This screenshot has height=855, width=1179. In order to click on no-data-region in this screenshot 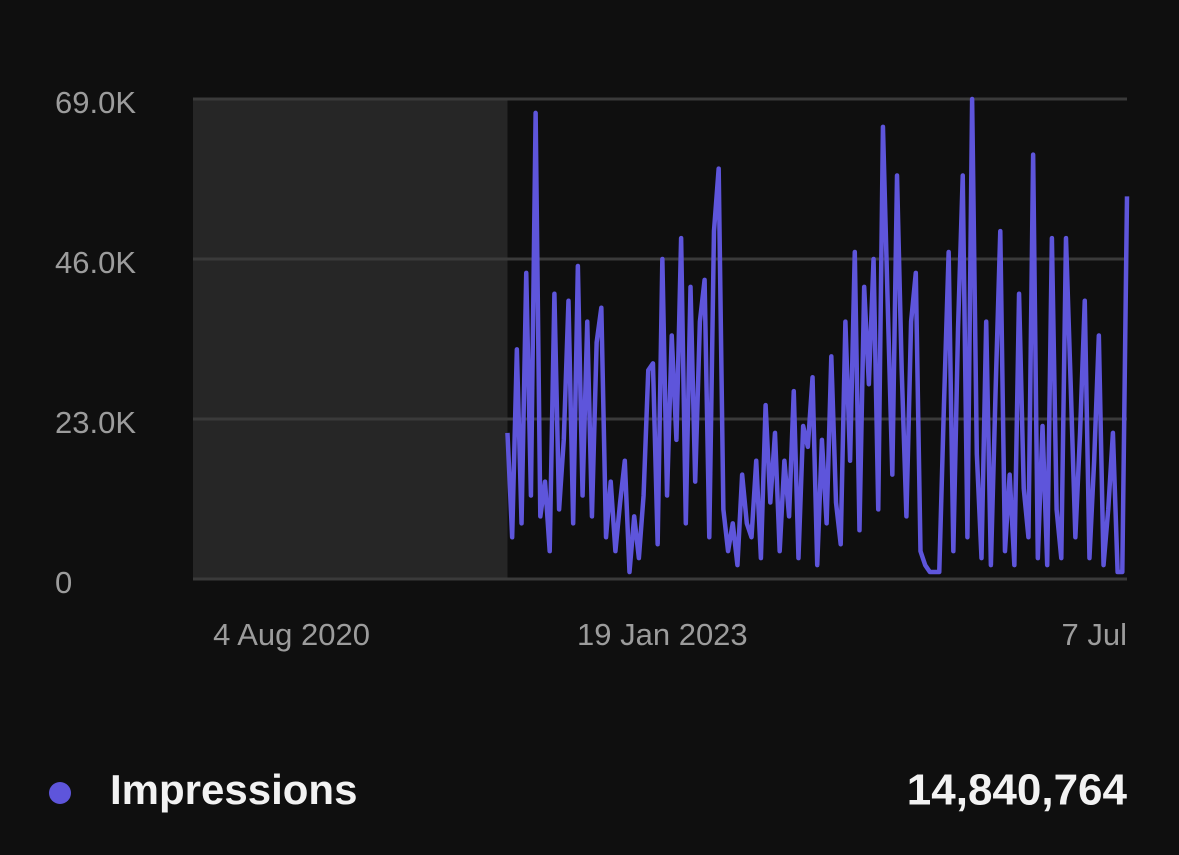, I will do `click(350, 339)`.